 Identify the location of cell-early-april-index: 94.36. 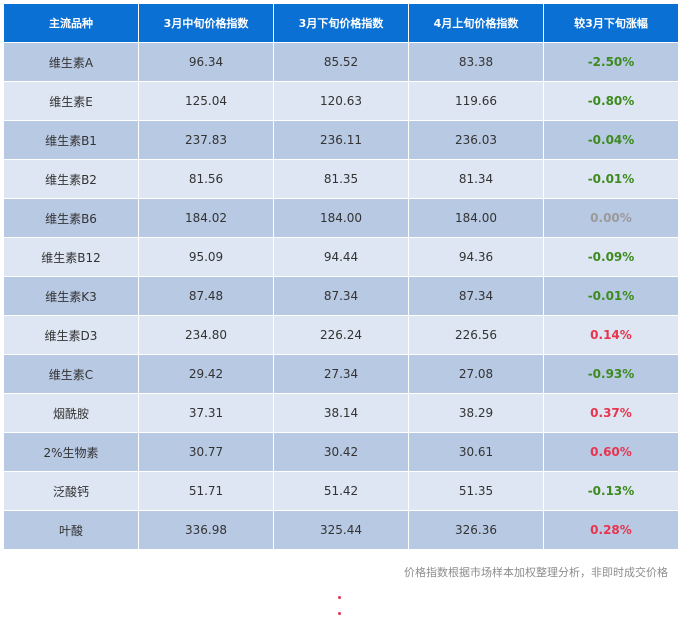
(476, 257).